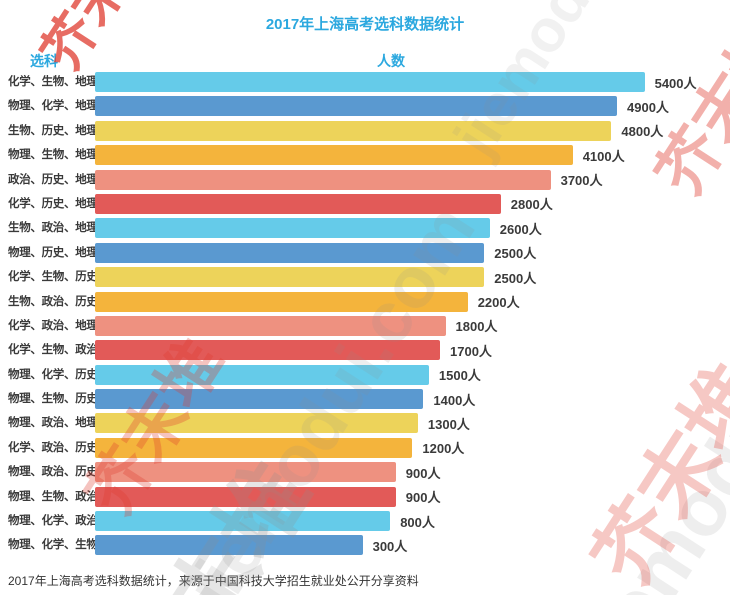 The image size is (730, 595). What do you see at coordinates (51, 374) in the screenshot?
I see `row-label: 物理、化学、历史` at bounding box center [51, 374].